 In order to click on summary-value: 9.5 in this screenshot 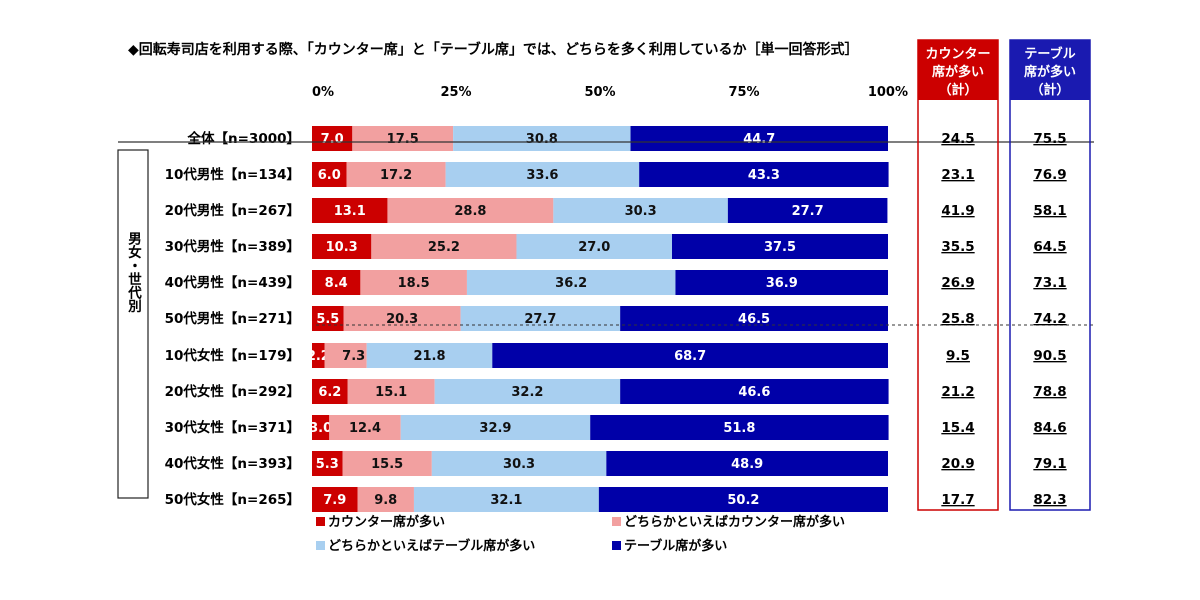, I will do `click(958, 356)`.